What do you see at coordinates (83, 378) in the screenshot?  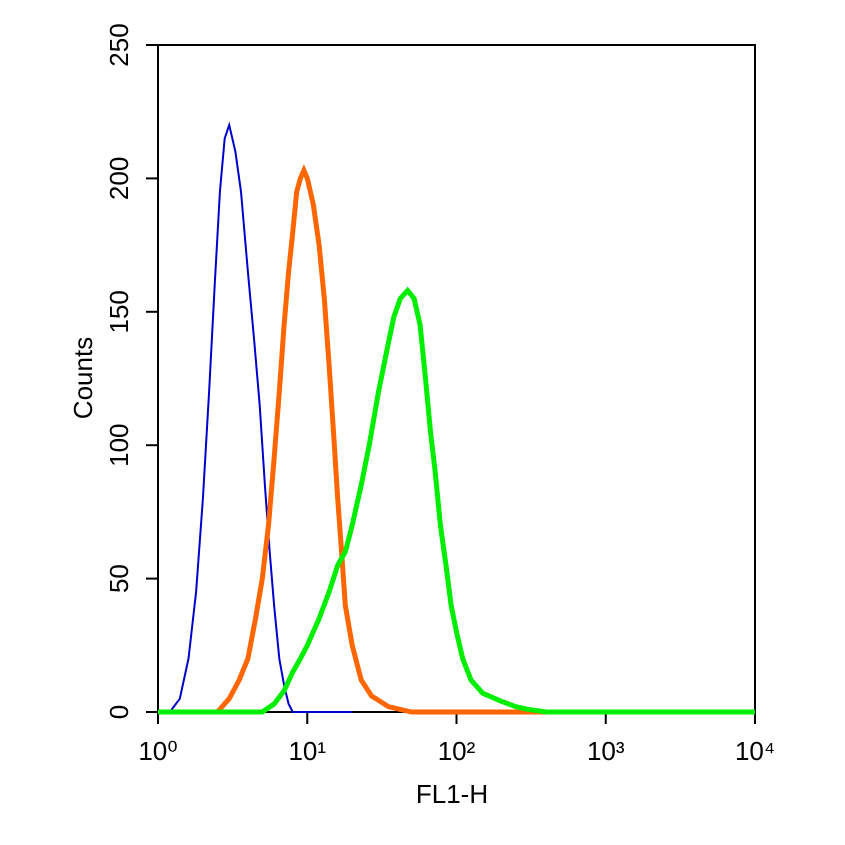 I see `y-axis-label: Counts` at bounding box center [83, 378].